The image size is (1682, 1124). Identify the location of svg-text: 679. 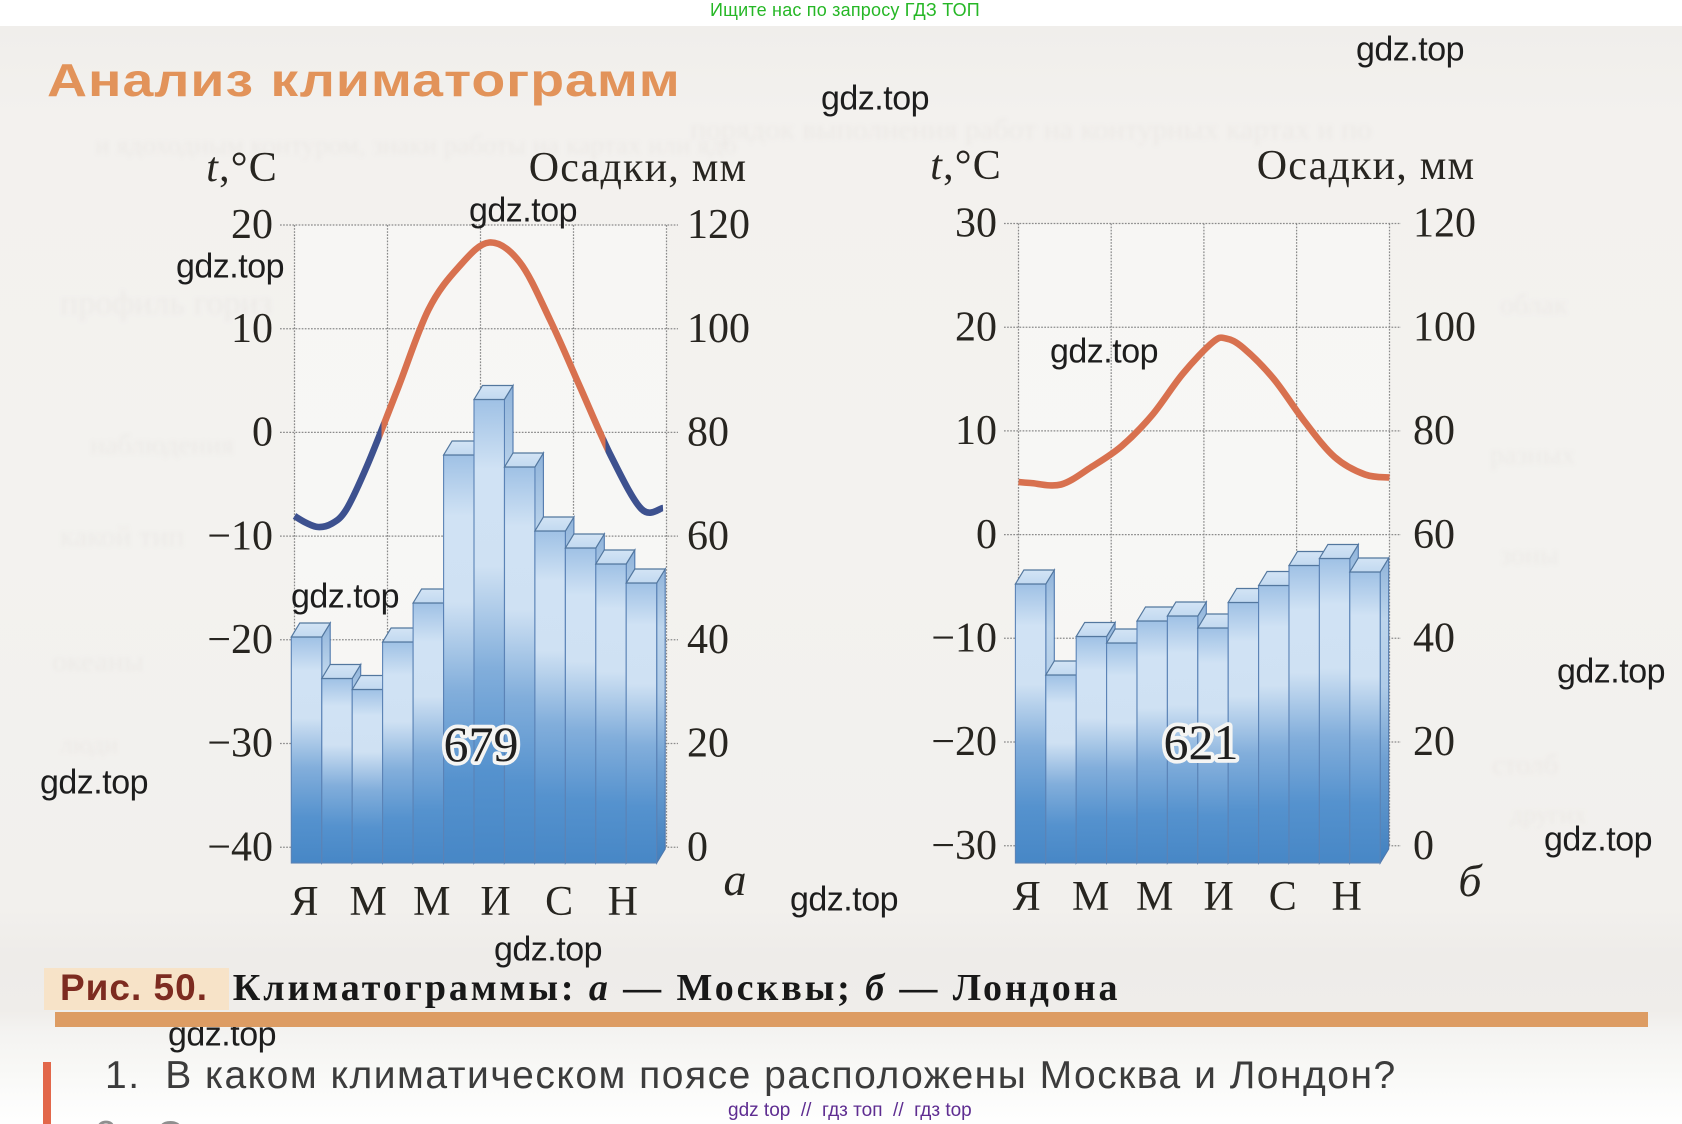
(481, 744).